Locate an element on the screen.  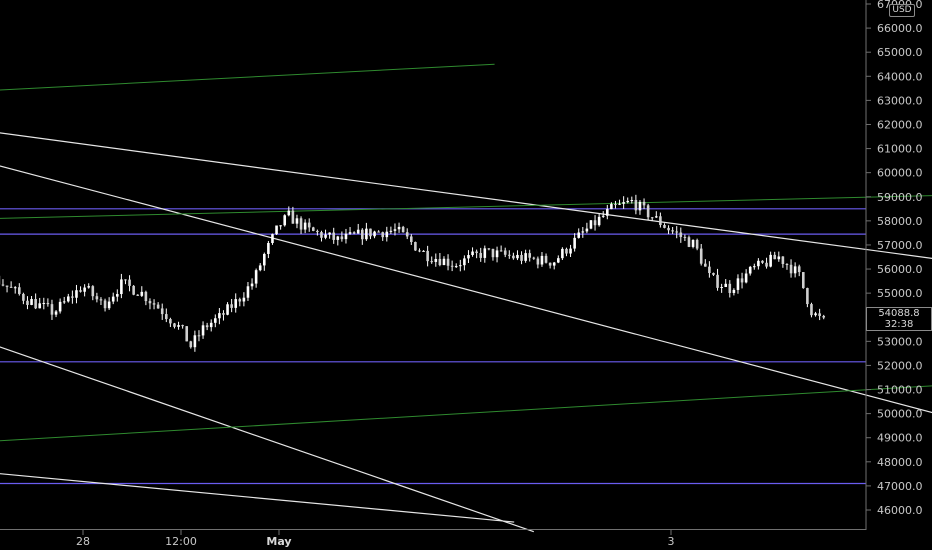
y-tick-label-18: 49000.0 is located at coordinates (900, 438).